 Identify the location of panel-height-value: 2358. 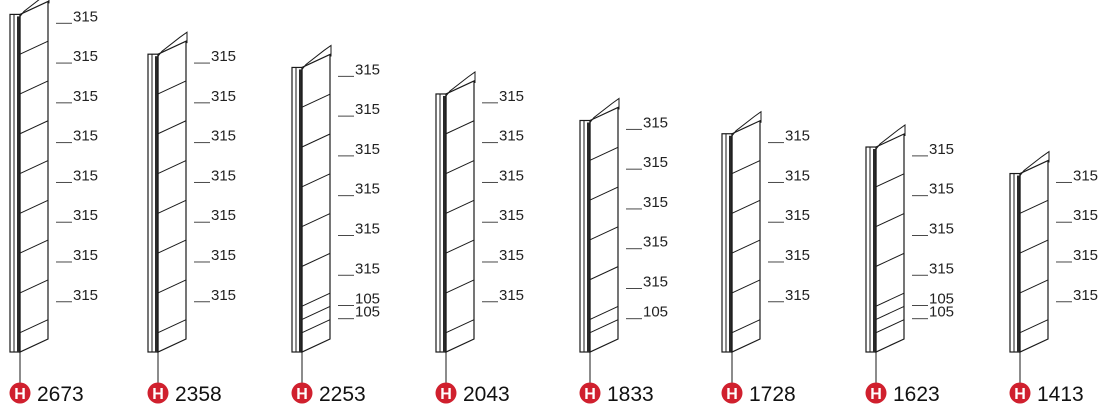
(198, 394).